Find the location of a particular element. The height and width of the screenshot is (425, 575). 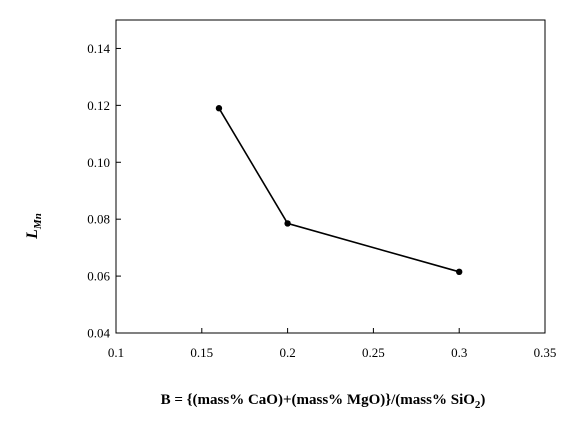

y-axis-title: LMn is located at coordinates (34, 226).